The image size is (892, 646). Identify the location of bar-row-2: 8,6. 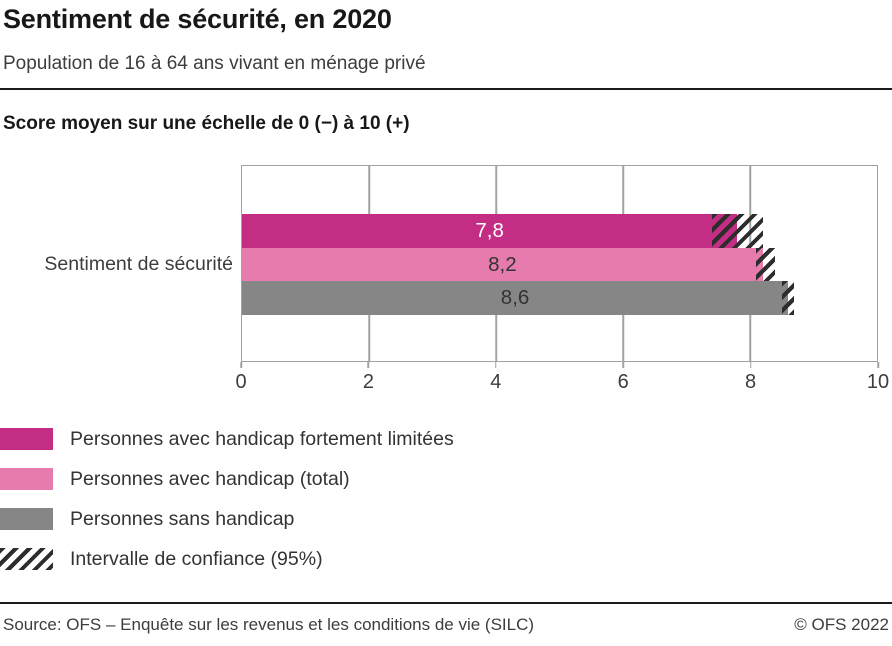
(559, 298).